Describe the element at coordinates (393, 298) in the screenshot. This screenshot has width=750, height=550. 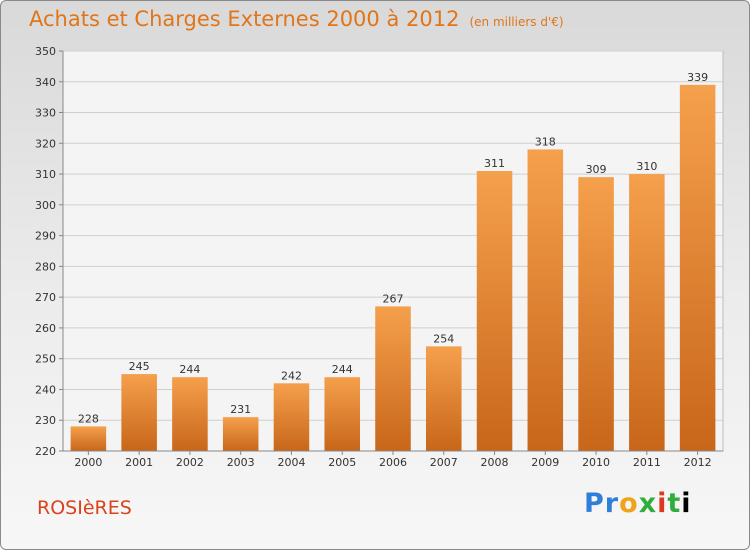
I see `data-label: 267` at that location.